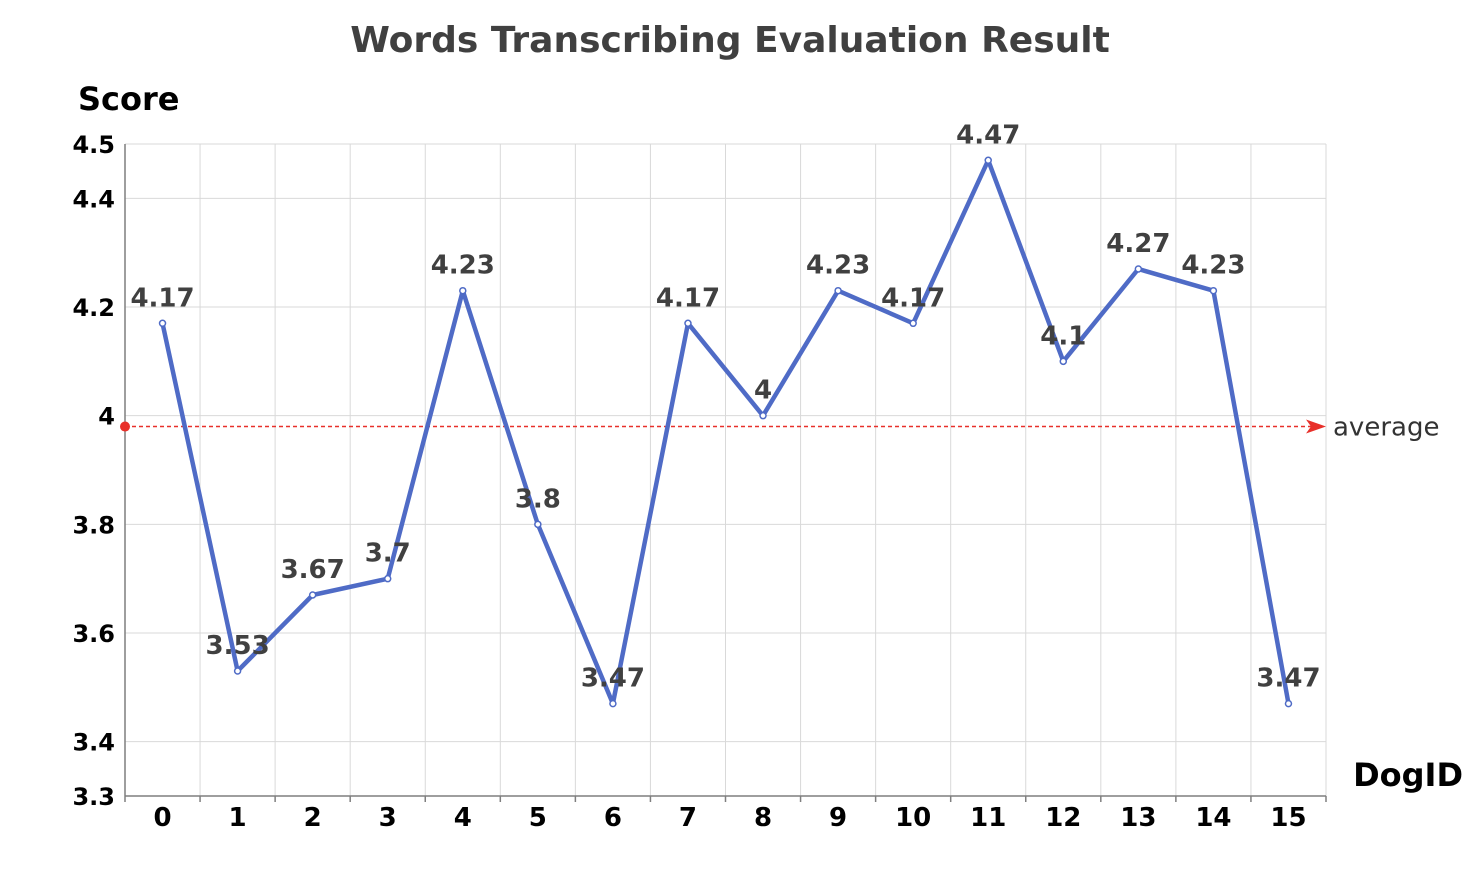 This screenshot has width=1473, height=886. What do you see at coordinates (763, 391) in the screenshot?
I see `data-label: 4` at bounding box center [763, 391].